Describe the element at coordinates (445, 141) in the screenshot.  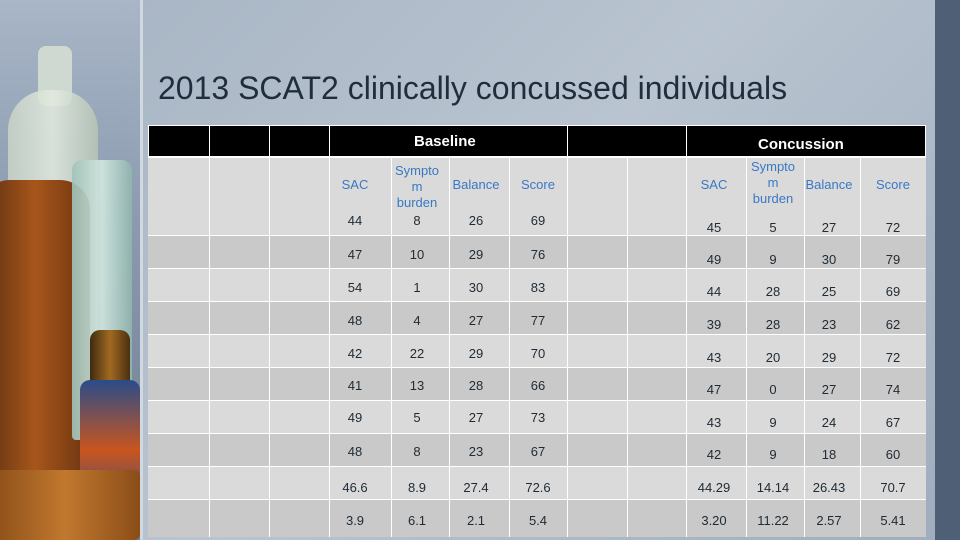
I see `baseline-group-label: Baseline` at that location.